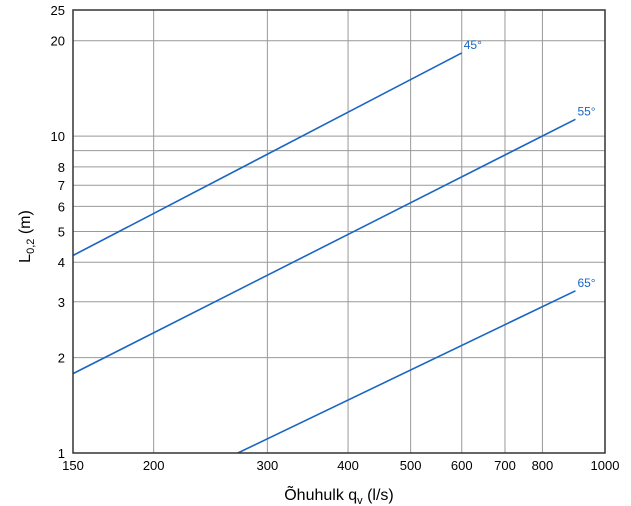 Image resolution: width=631 pixels, height=506 pixels. I want to click on y-tick-label: 3, so click(61, 302).